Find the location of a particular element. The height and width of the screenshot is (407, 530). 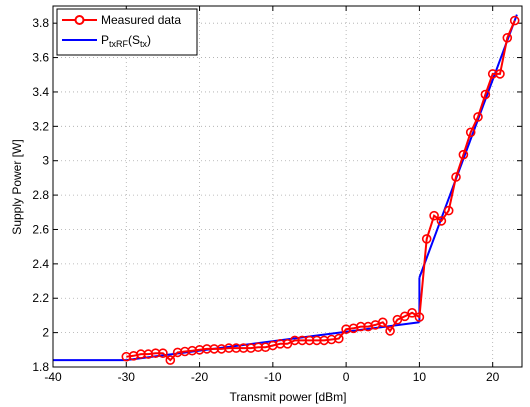

legend-model-label-end: ) is located at coordinates (149, 40).